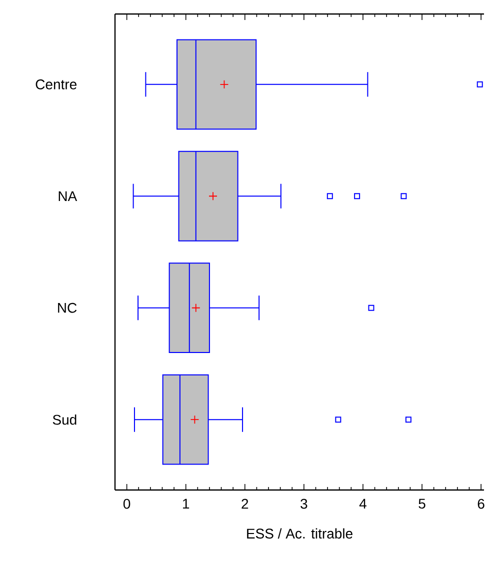 The image size is (490, 569). Describe the element at coordinates (68, 196) in the screenshot. I see `y-tick-label: NA` at that location.